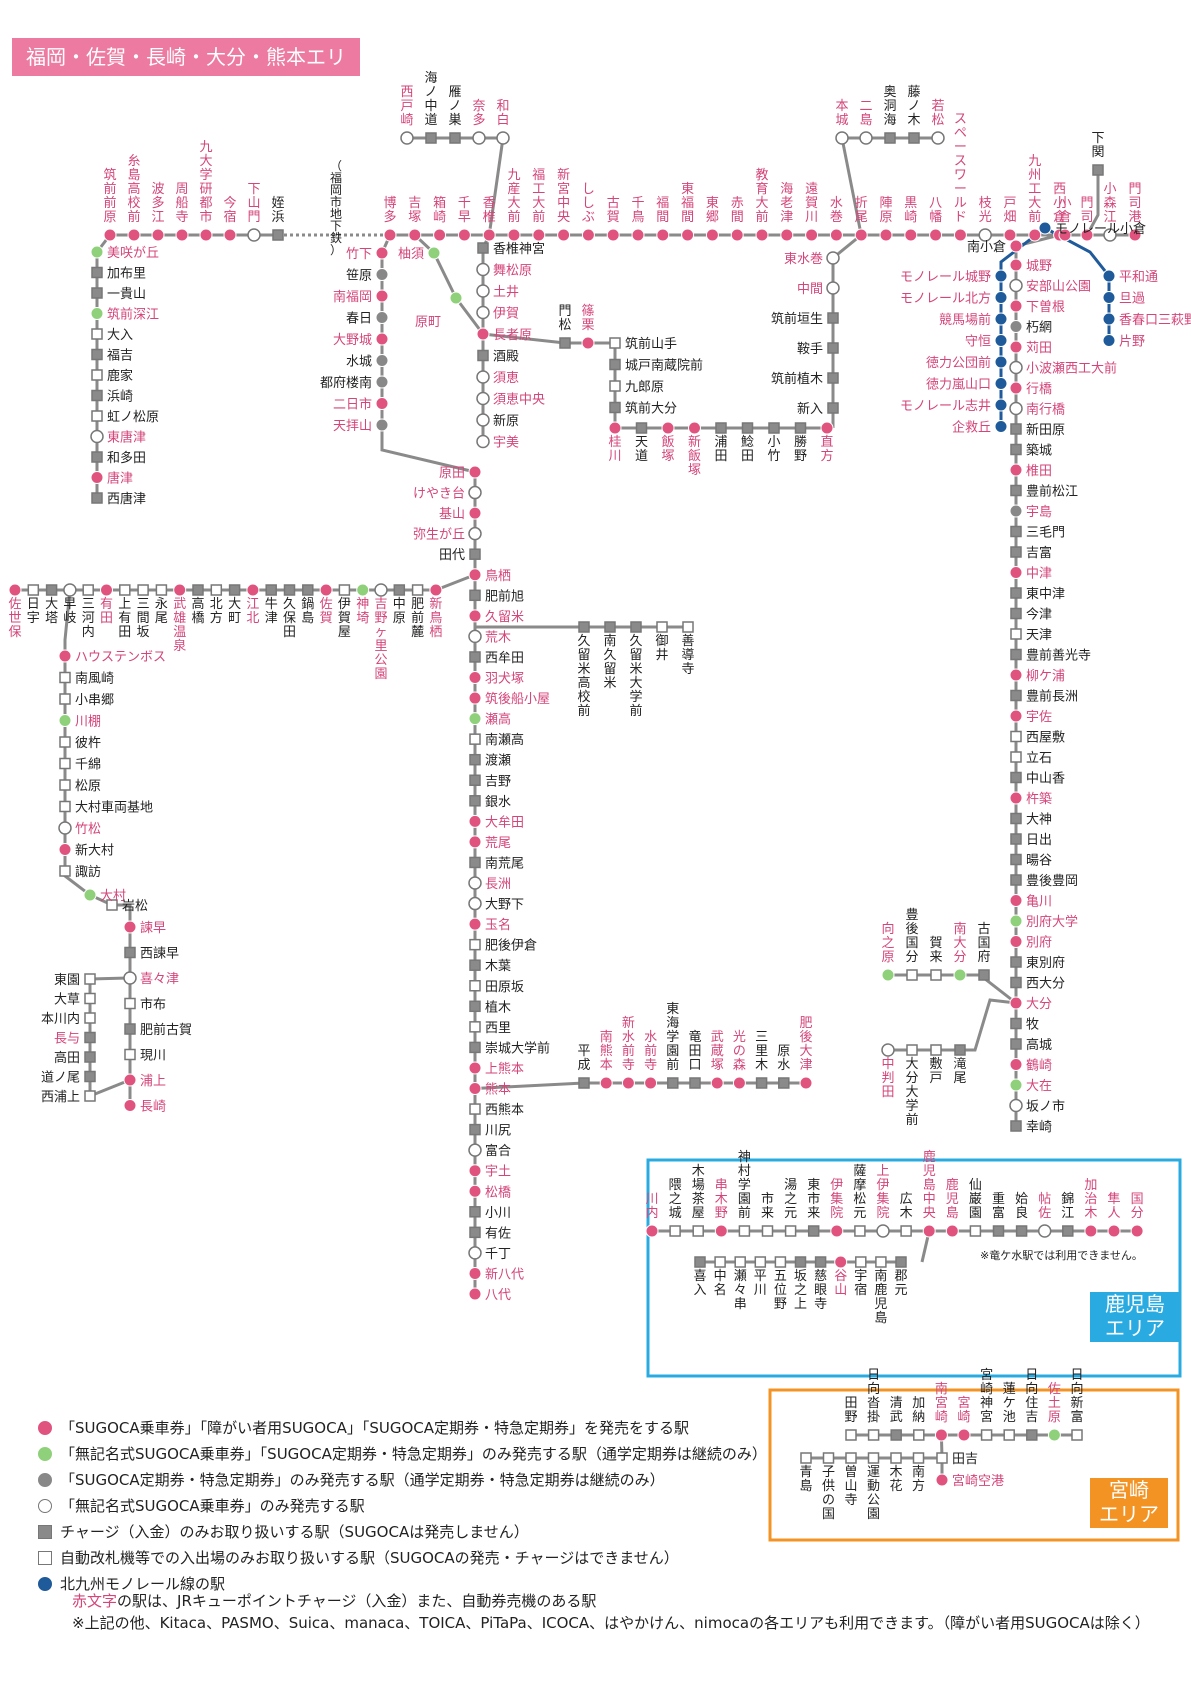  Describe the element at coordinates (1039, 861) in the screenshot. I see `station-66988c37-label: 暘谷` at that location.